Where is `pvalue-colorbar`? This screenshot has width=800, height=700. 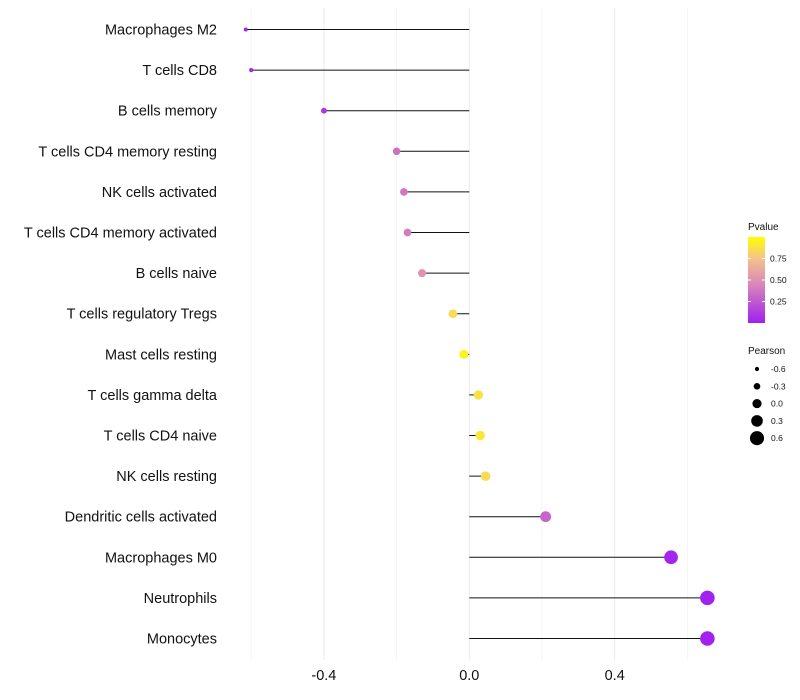
pvalue-colorbar is located at coordinates (756, 280).